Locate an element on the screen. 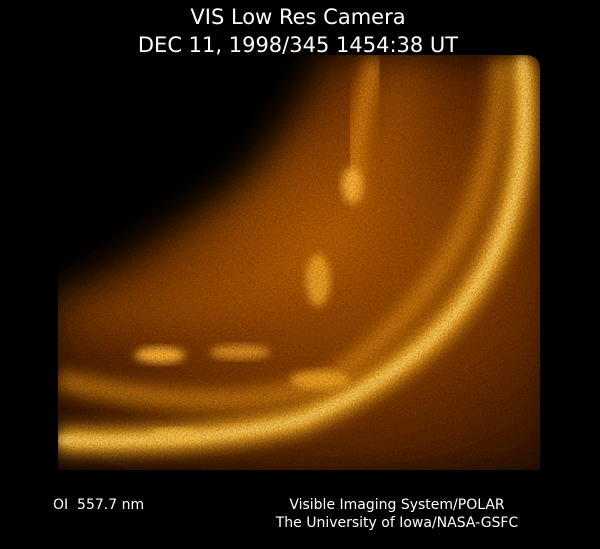 Image resolution: width=600 pixels, height=549 pixels. credit-line: The University of Iowa/NASA-GSFC is located at coordinates (397, 523).